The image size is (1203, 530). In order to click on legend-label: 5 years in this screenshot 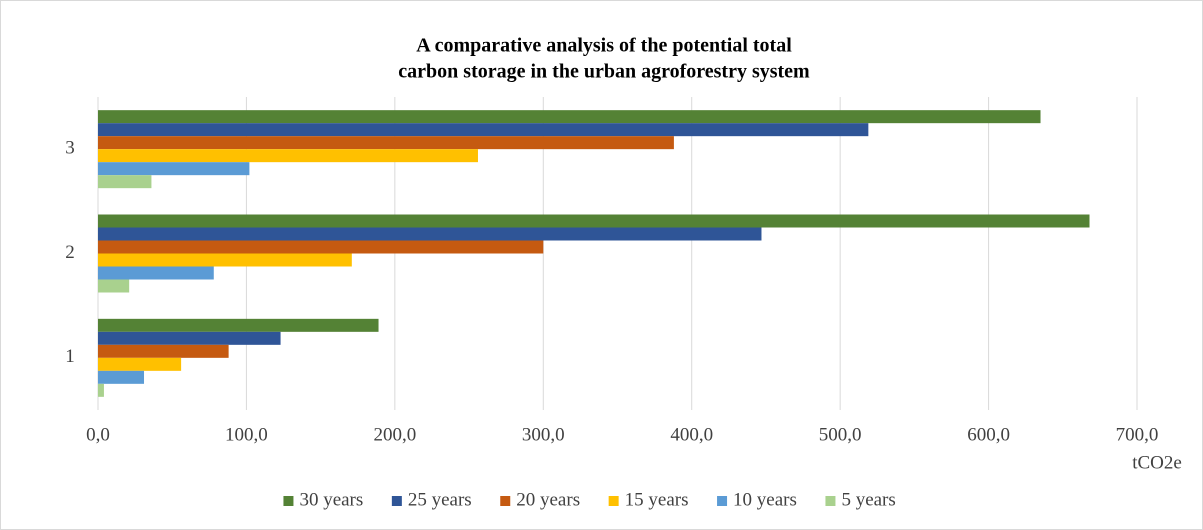, I will do `click(868, 499)`.